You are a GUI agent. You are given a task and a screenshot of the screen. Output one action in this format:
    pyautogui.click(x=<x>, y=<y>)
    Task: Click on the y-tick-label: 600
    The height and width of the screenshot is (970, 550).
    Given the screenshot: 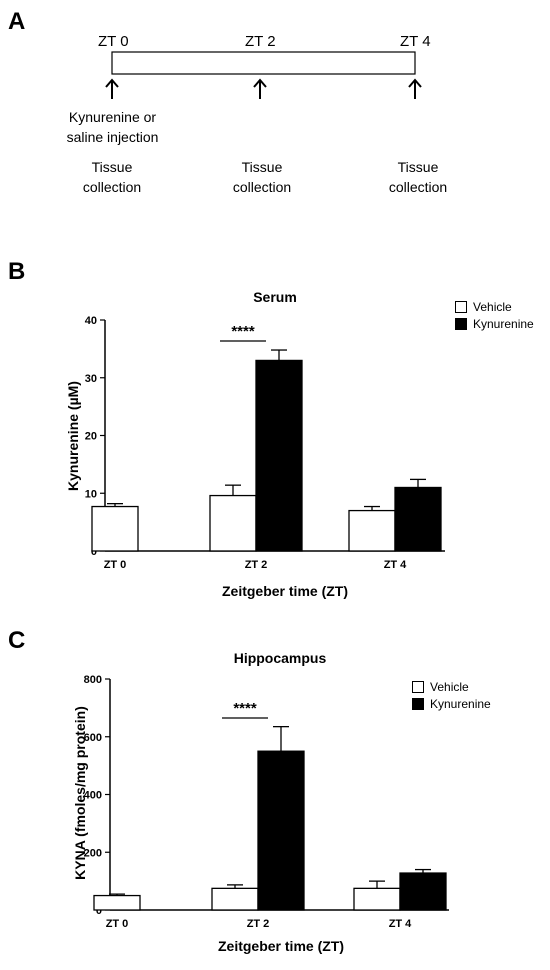 What is the action you would take?
    pyautogui.click(x=93, y=738)
    